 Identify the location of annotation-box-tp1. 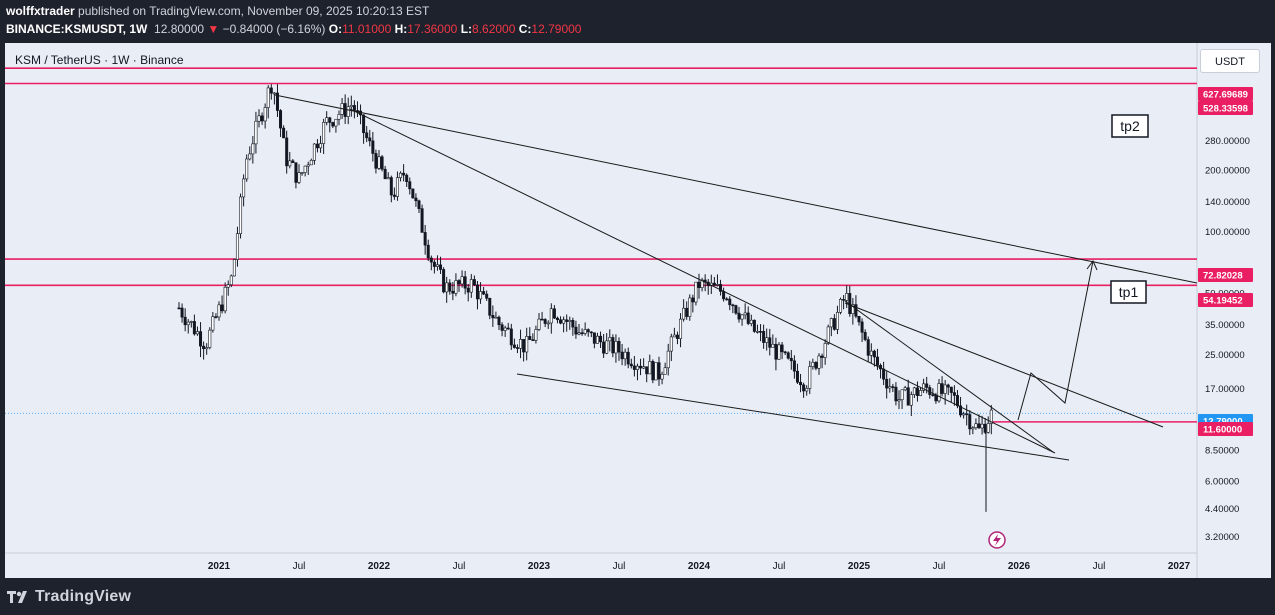
(1128, 292).